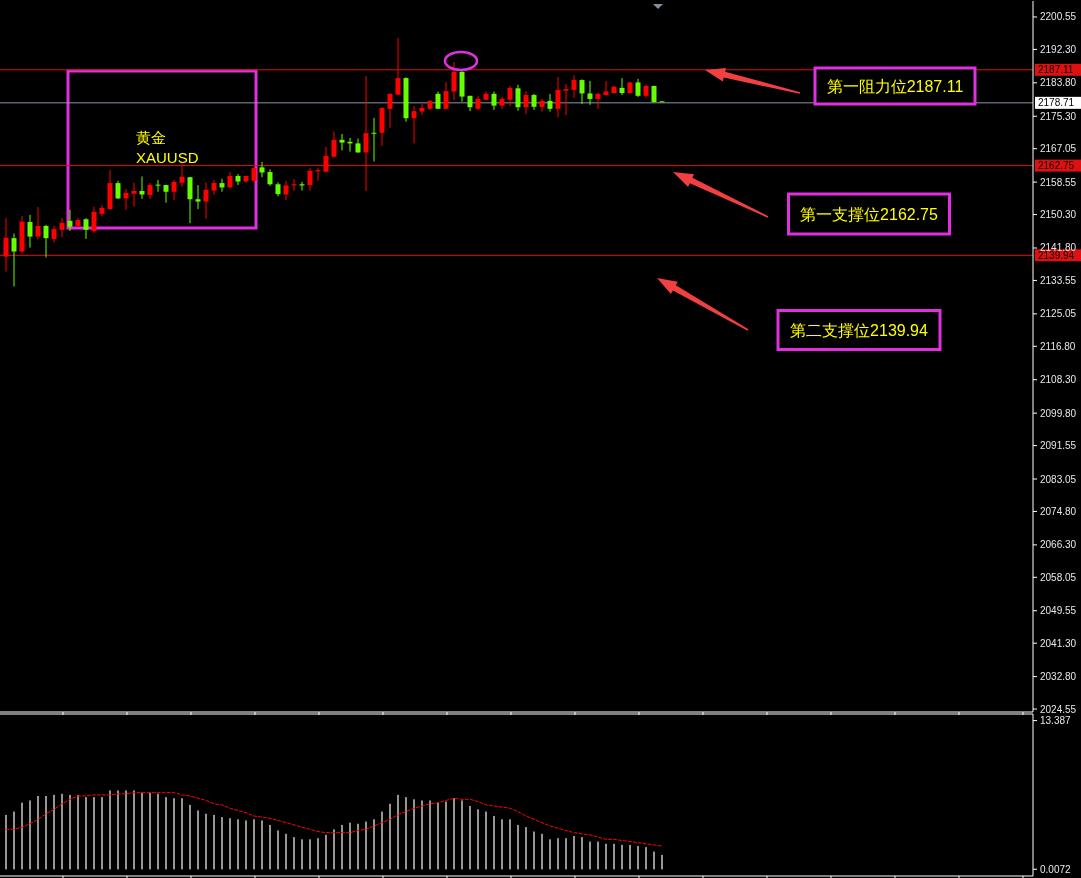 This screenshot has height=878, width=1081. I want to click on y-tick-label: 2083.05, so click(1058, 479).